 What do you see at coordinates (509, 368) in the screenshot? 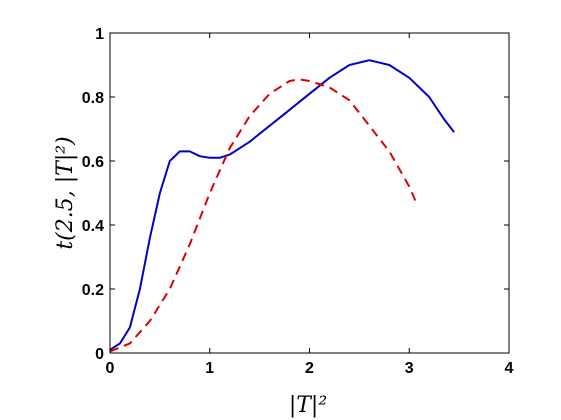
I see `x-tick-label: 4` at bounding box center [509, 368].